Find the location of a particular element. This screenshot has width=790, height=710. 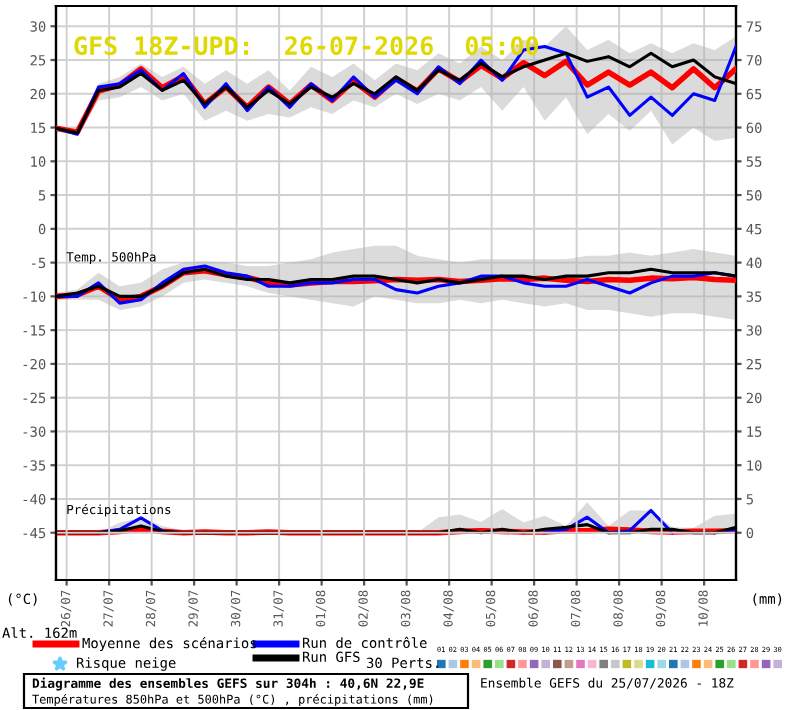

text: GFS 18Z-UPD: 26-07-2026 05:00 is located at coordinates (306, 46).